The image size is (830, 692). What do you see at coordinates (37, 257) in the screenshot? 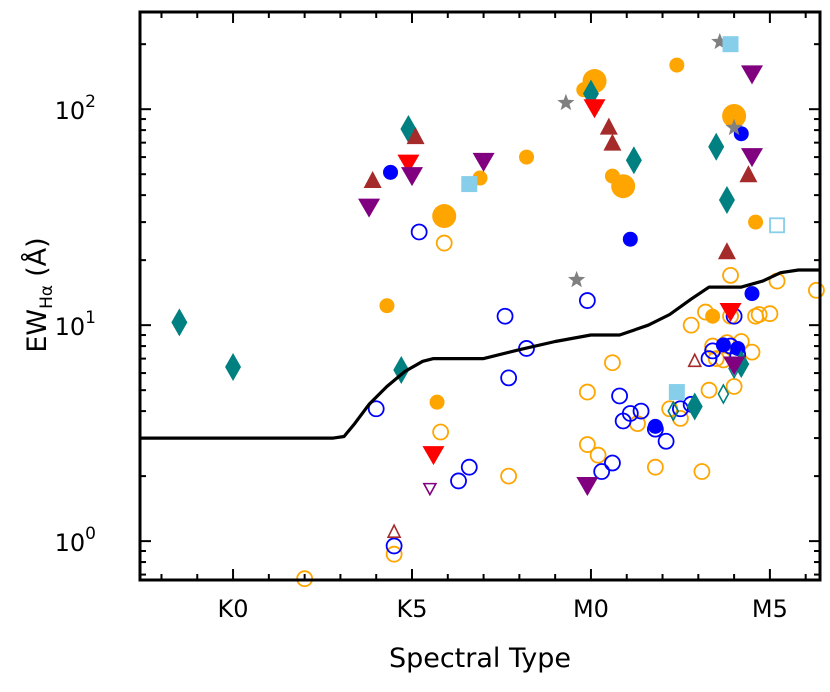
I see `y-axis-label-unit: (Å)` at bounding box center [37, 257].